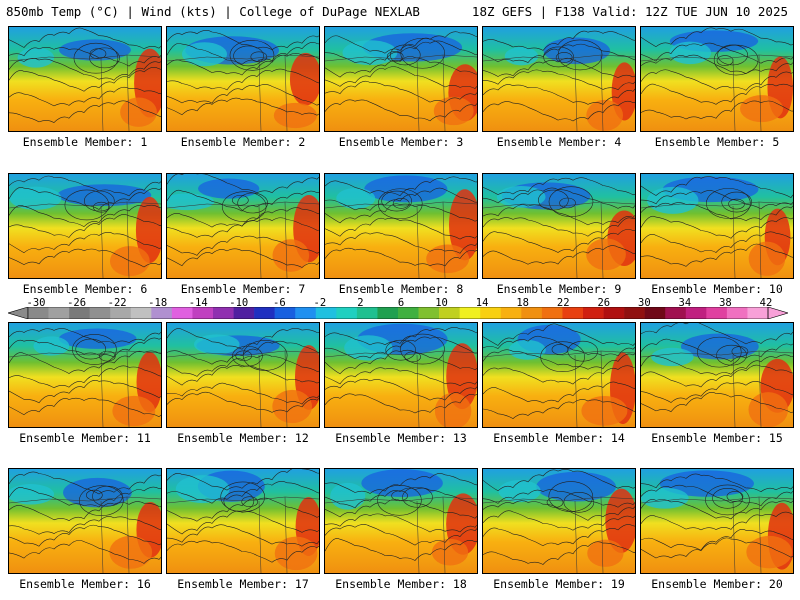 The image size is (800, 600). Describe the element at coordinates (401, 438) in the screenshot. I see `ensemble-member-caption: Ensemble Member: 13` at that location.